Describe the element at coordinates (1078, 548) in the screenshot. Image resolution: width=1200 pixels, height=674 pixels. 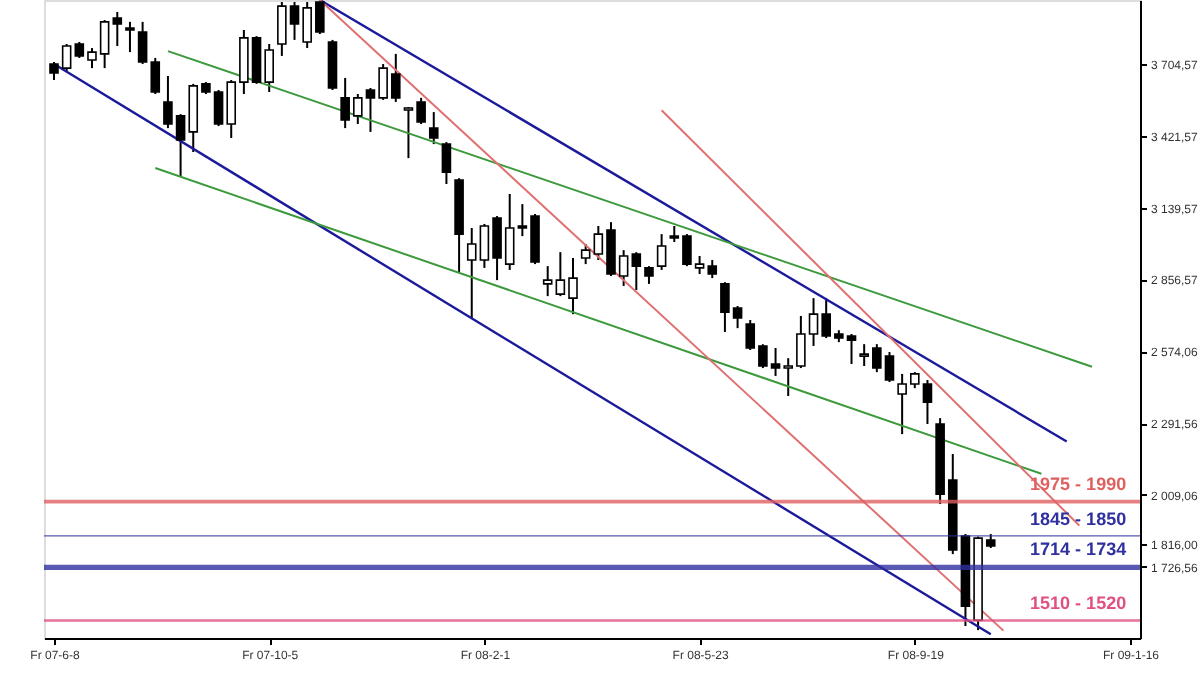
I see `band-label: 1714 - 1734` at that location.